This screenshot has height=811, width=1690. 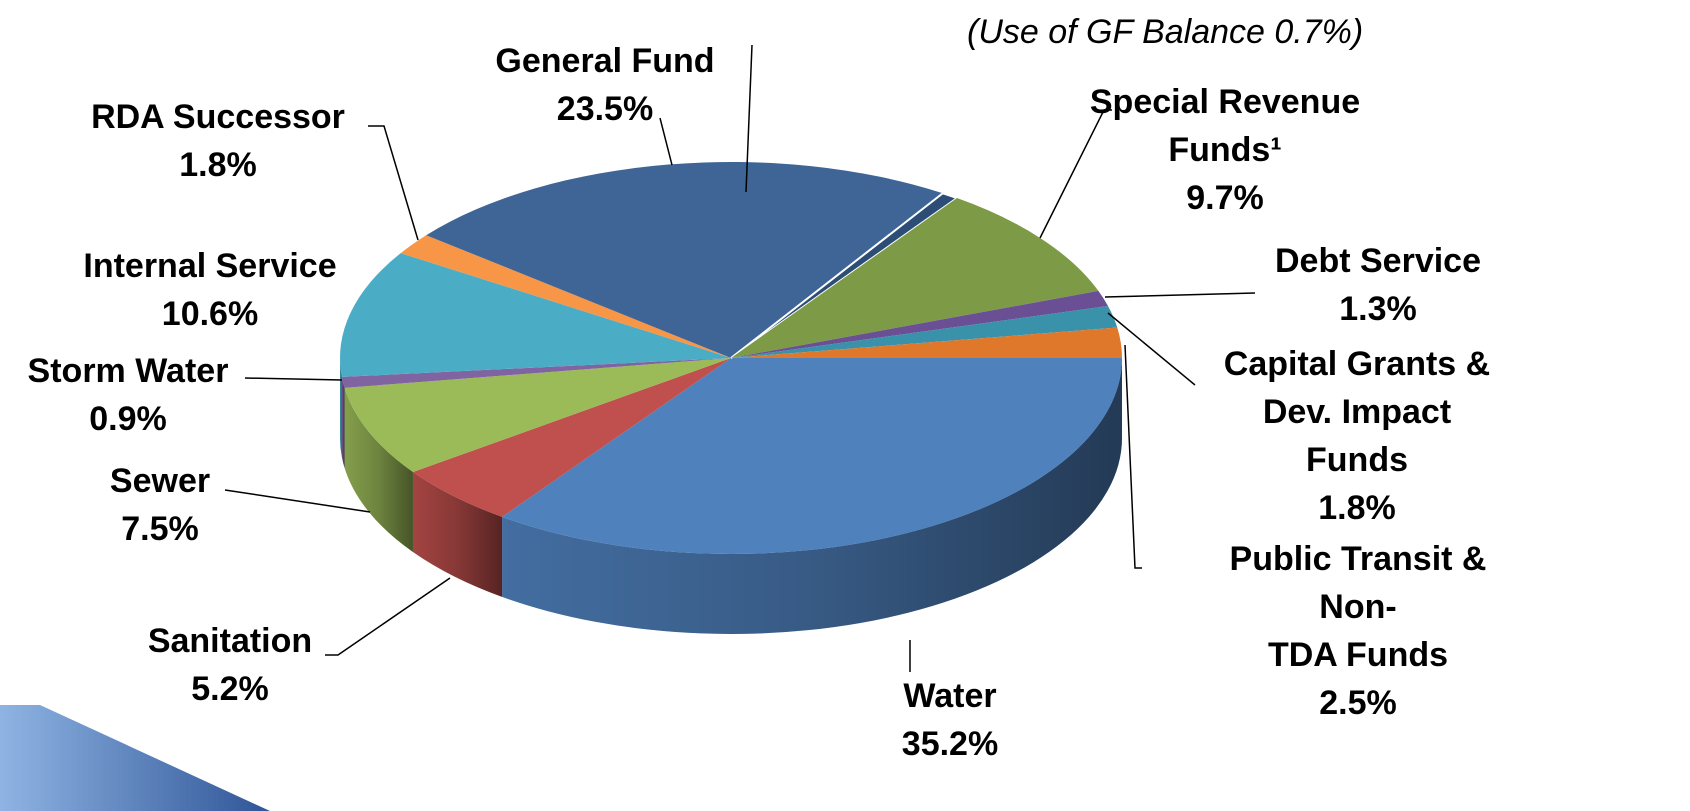 I want to click on category-label: RDA Successor, so click(x=218, y=117).